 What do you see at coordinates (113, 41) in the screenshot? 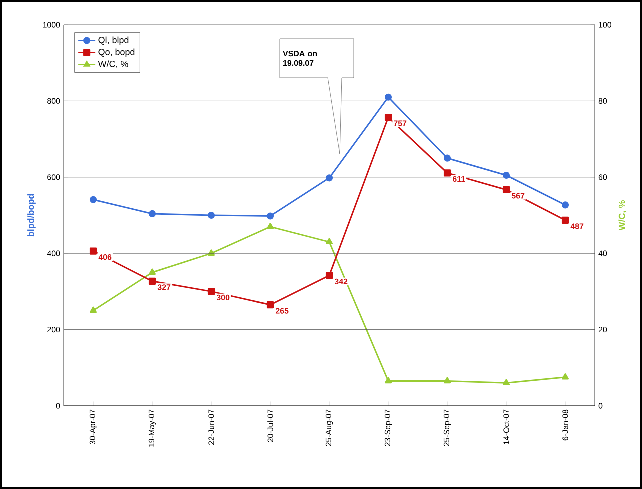
I see `legend-label: Ql, blpd` at bounding box center [113, 41].